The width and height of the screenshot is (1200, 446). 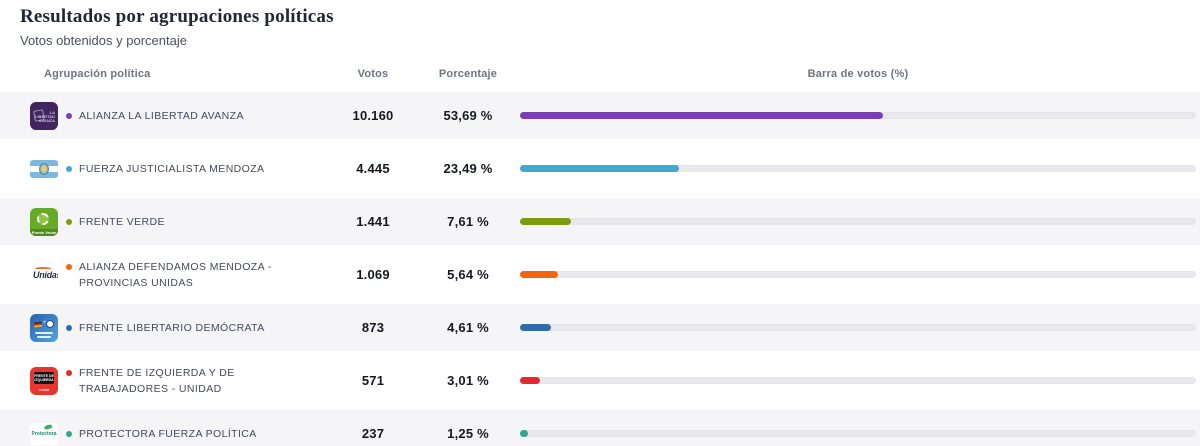 What do you see at coordinates (44, 221) in the screenshot?
I see `frente-verde-logo: Frente Verde` at bounding box center [44, 221].